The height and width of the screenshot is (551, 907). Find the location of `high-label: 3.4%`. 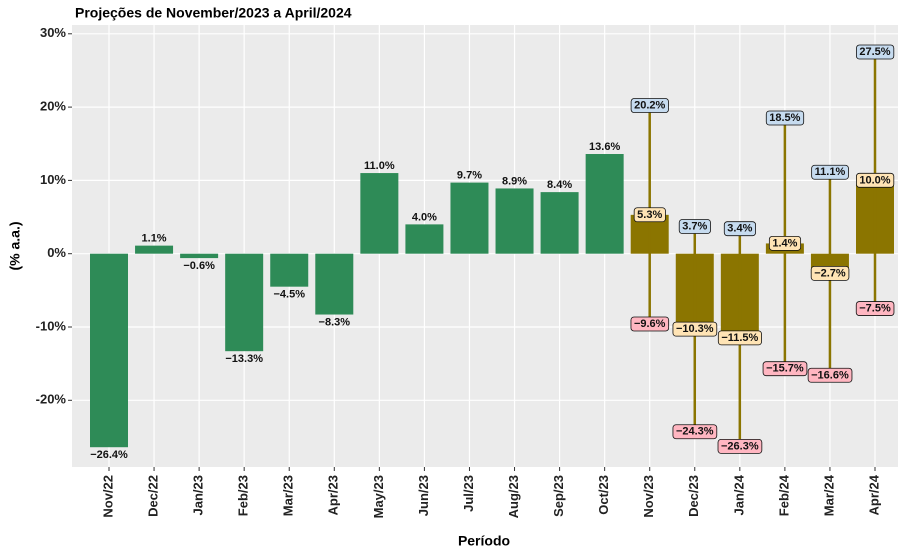

high-label: 3.4% is located at coordinates (739, 229).